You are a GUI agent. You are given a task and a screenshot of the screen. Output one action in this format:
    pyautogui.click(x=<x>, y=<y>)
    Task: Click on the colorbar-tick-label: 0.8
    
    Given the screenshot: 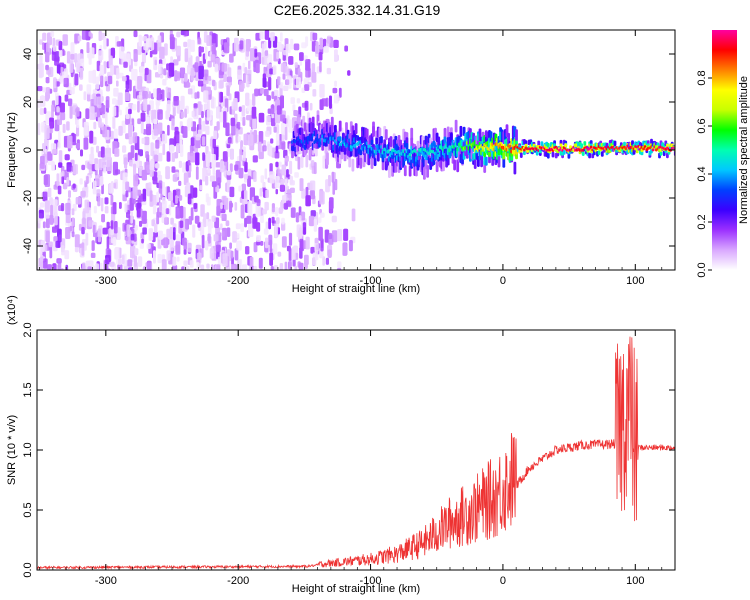 What is the action you would take?
    pyautogui.click(x=702, y=77)
    